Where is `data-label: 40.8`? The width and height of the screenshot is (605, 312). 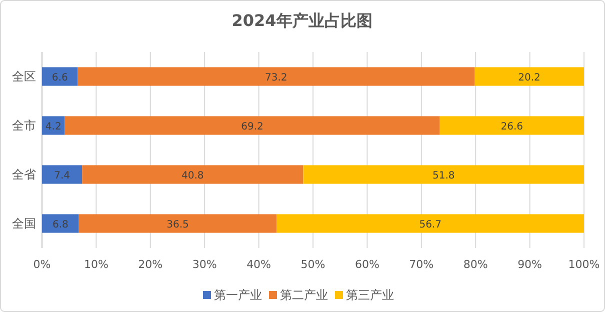
data-label: 40.8 is located at coordinates (193, 176).